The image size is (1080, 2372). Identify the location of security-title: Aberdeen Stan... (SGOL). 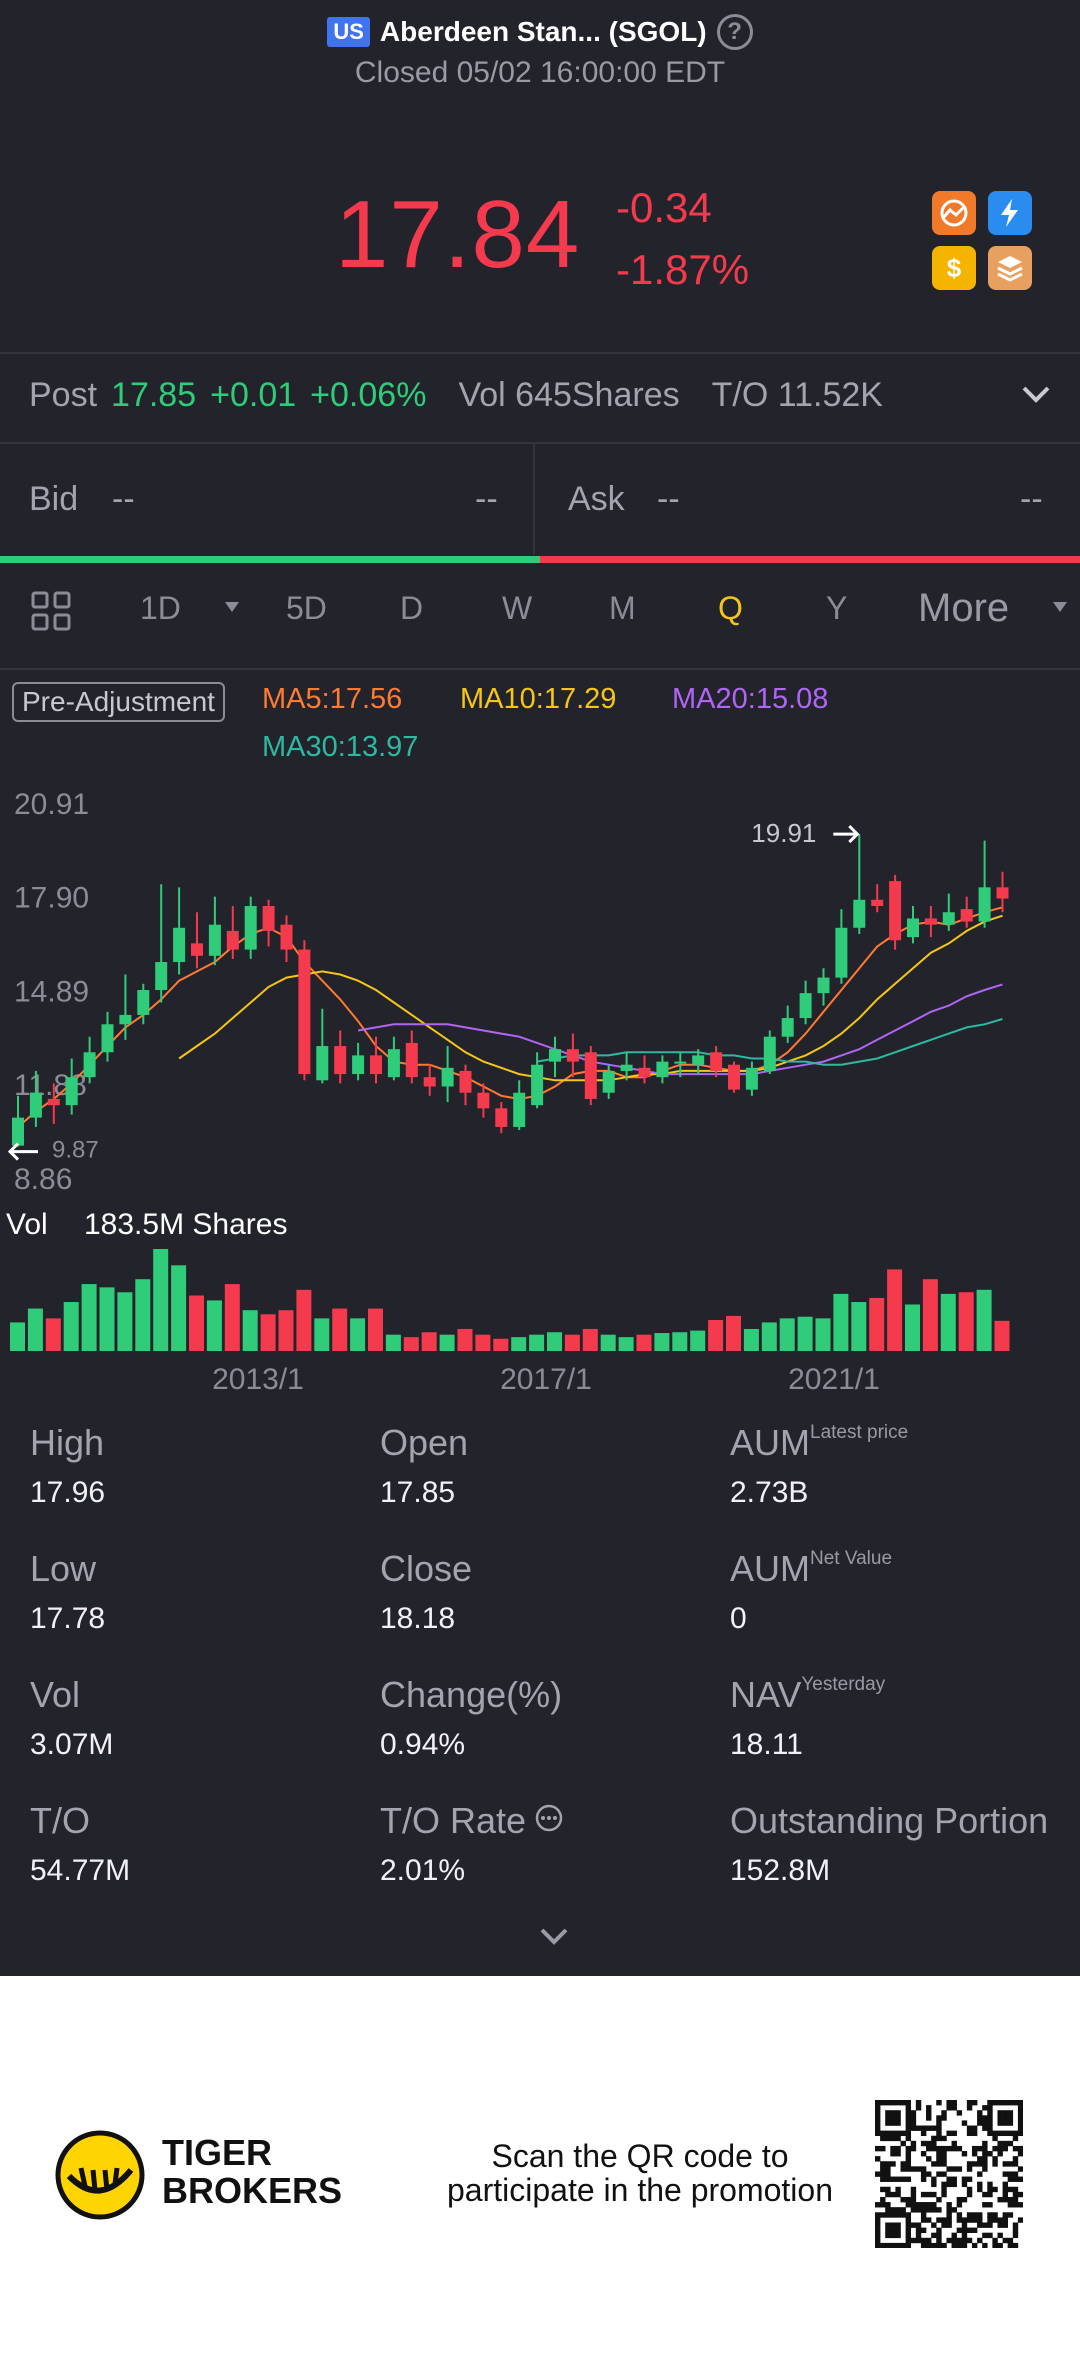
(543, 31).